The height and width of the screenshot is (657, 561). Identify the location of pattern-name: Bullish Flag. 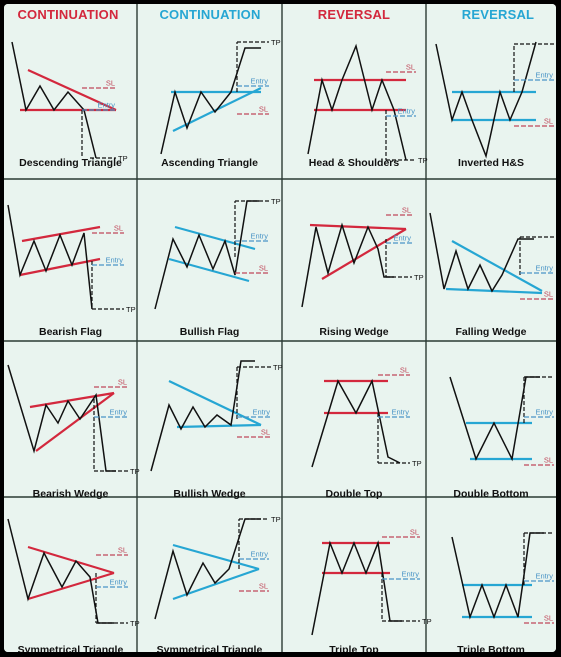
(210, 332).